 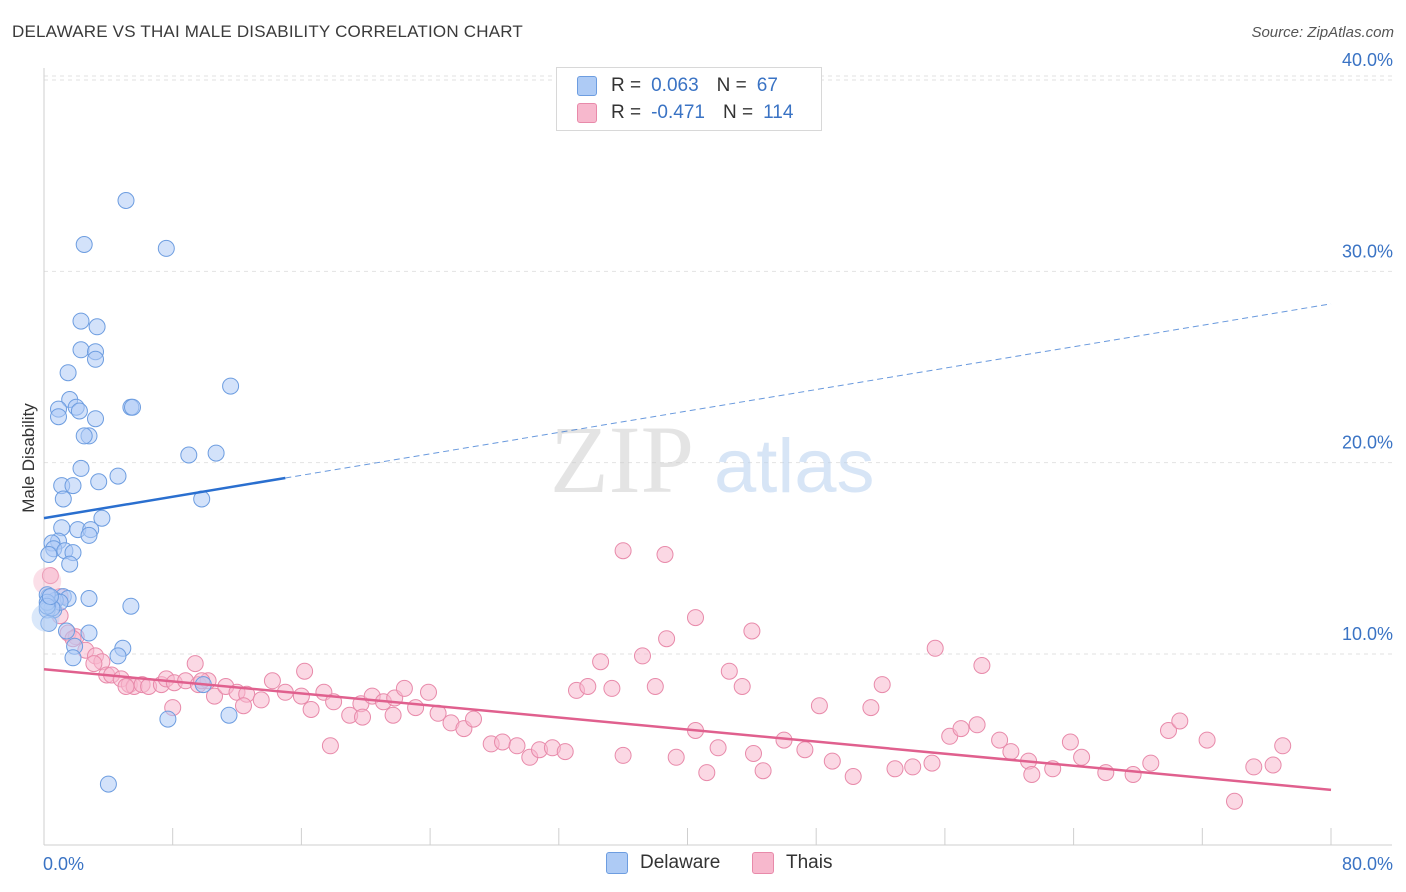 I want to click on legend-n-value: 67, so click(x=767, y=85).